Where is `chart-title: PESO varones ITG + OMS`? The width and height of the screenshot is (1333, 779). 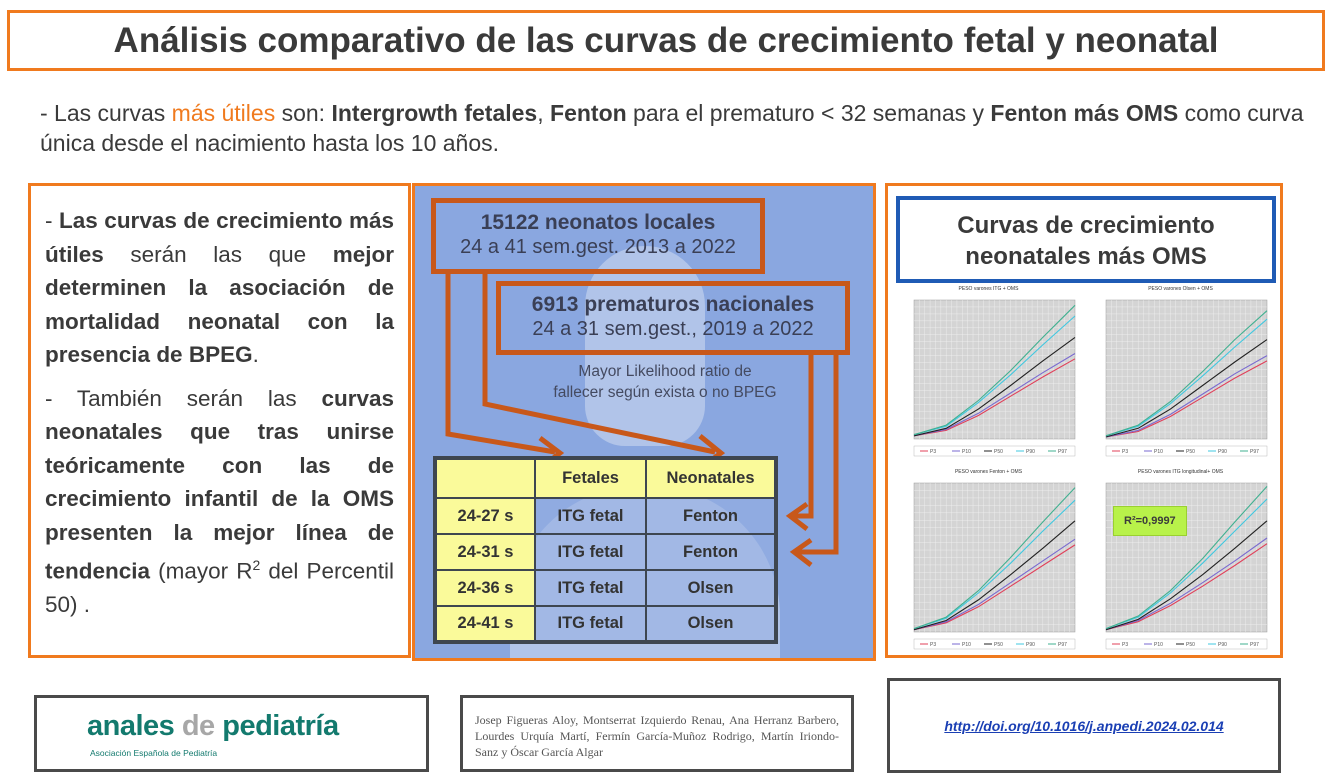 chart-title: PESO varones ITG + OMS is located at coordinates (988, 289).